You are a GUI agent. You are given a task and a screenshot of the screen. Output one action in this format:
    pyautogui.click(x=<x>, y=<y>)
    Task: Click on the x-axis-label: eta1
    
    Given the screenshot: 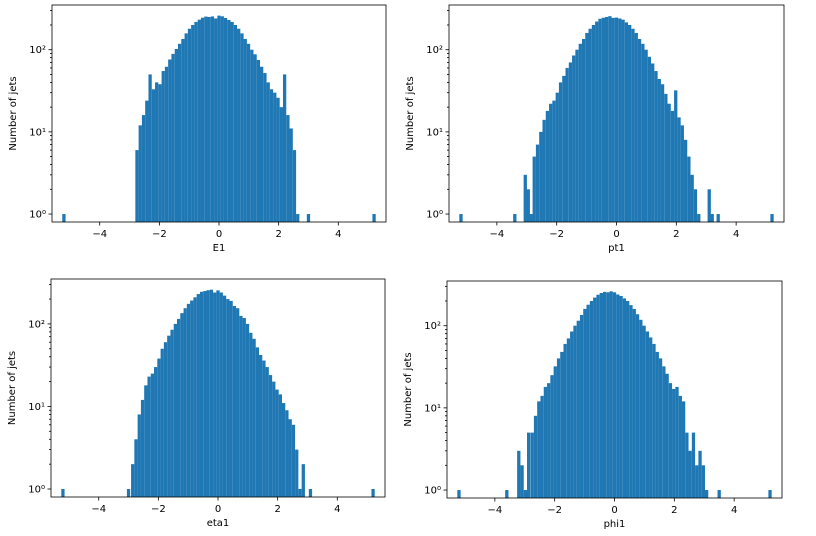 What is the action you would take?
    pyautogui.click(x=218, y=523)
    